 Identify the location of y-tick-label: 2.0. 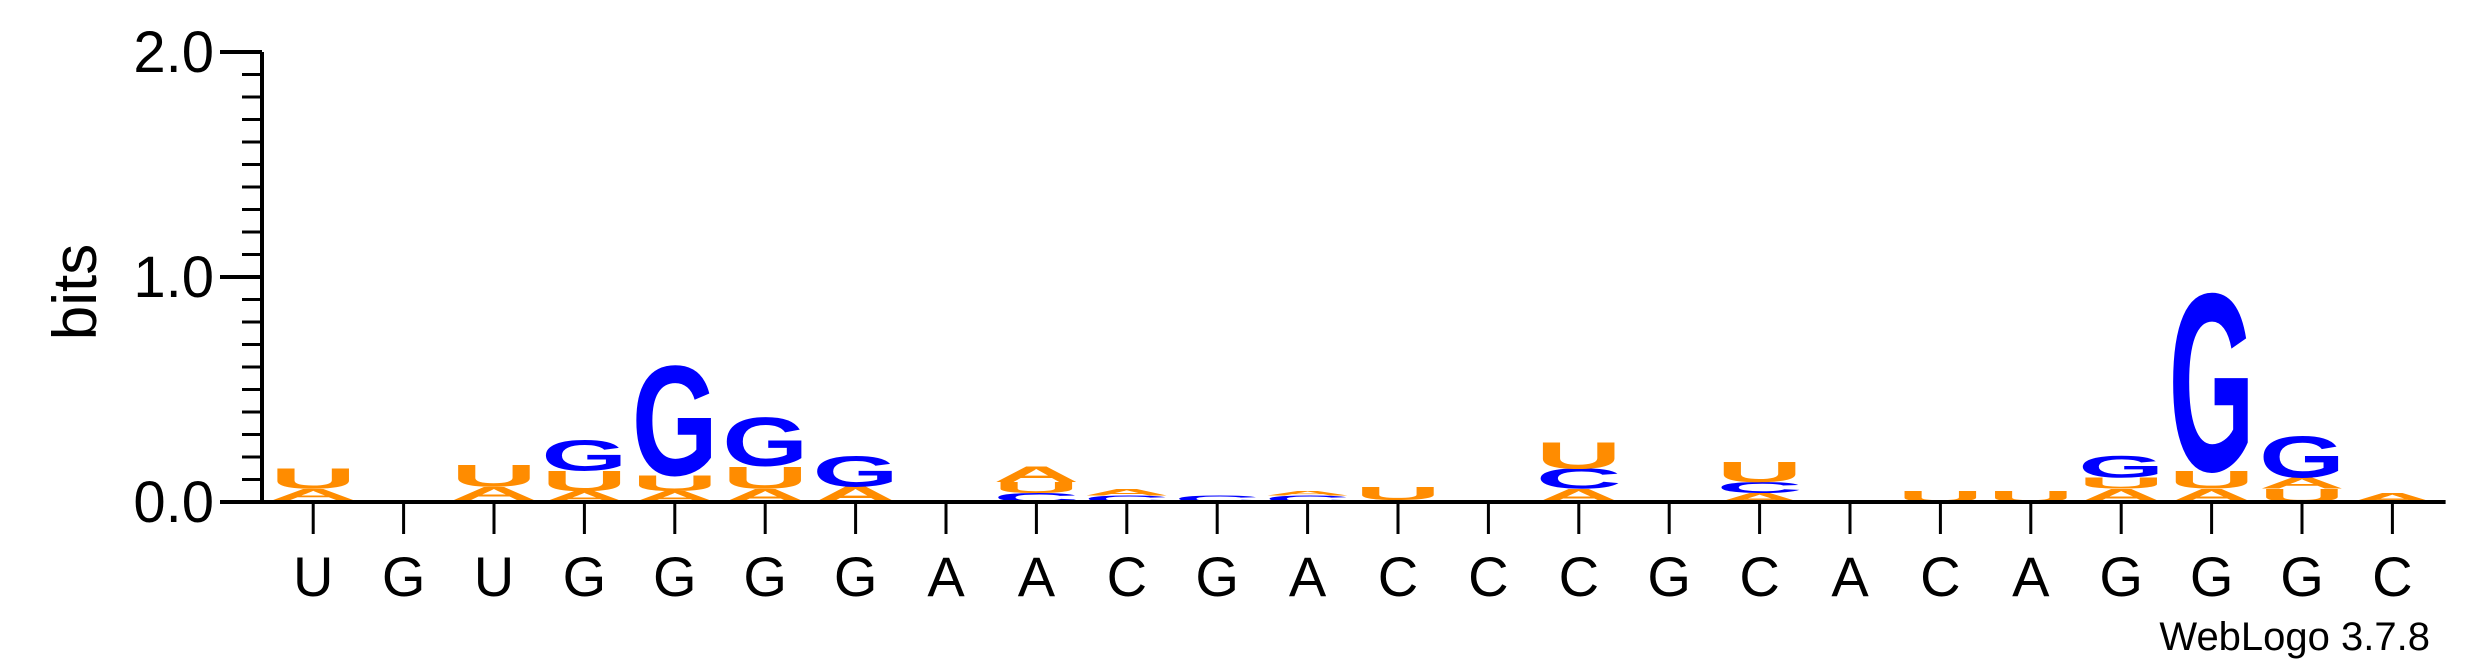
(173, 52).